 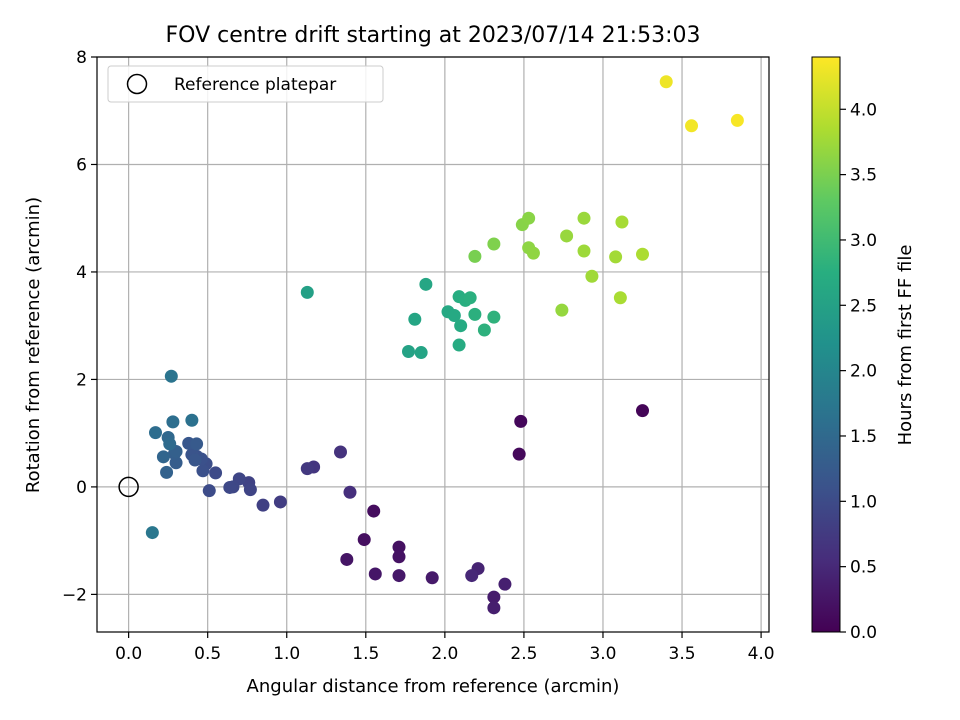 I want to click on y-axis-label: Rotation from reference (arcmin), so click(x=33, y=345).